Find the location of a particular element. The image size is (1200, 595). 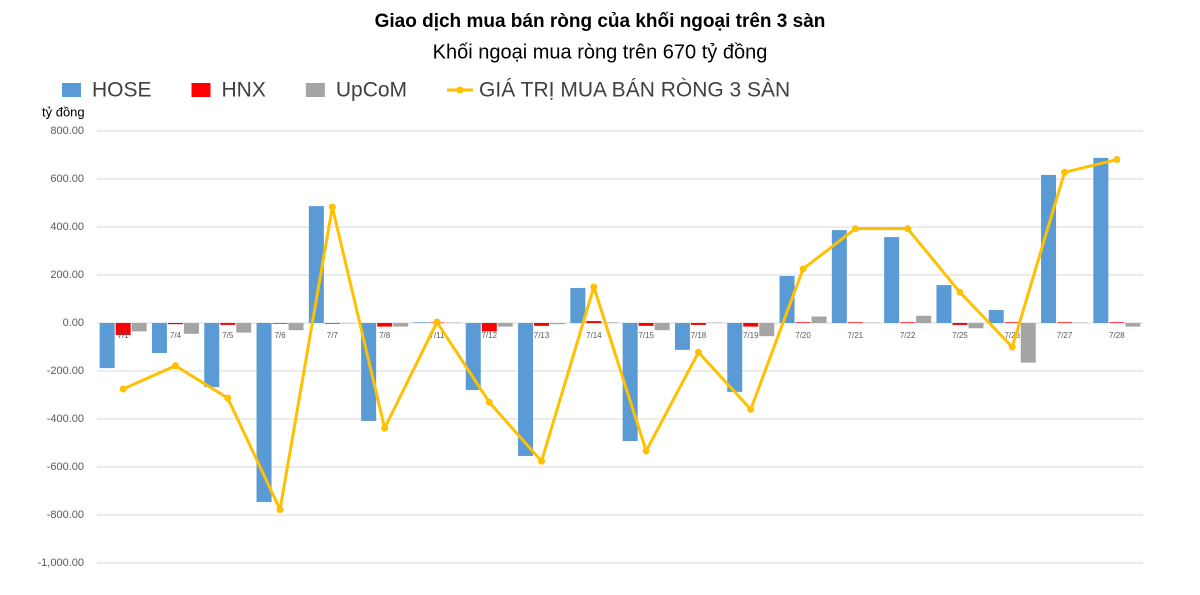

x-tick-label: 7/19 is located at coordinates (751, 335).